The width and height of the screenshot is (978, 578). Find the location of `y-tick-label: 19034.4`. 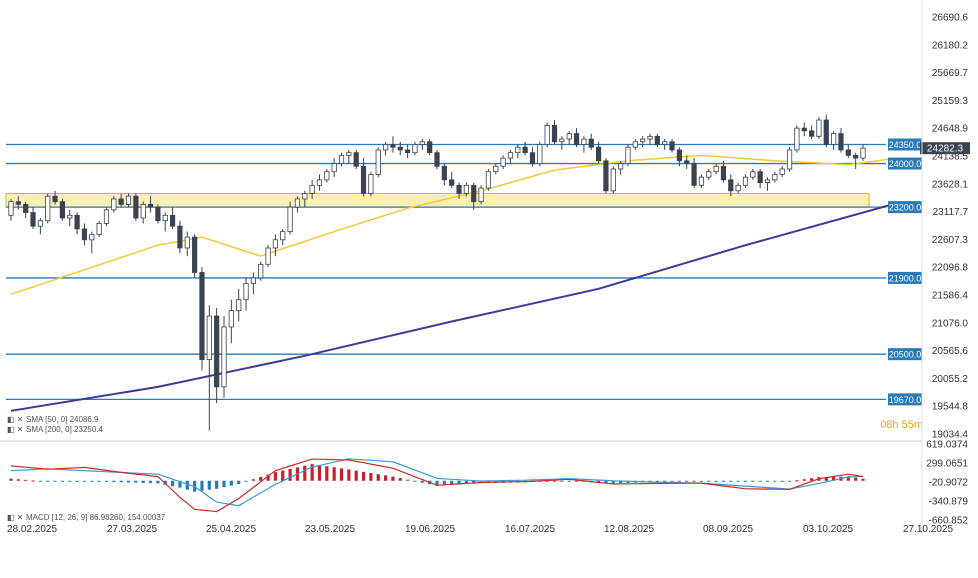

y-tick-label: 19034.4 is located at coordinates (950, 435).